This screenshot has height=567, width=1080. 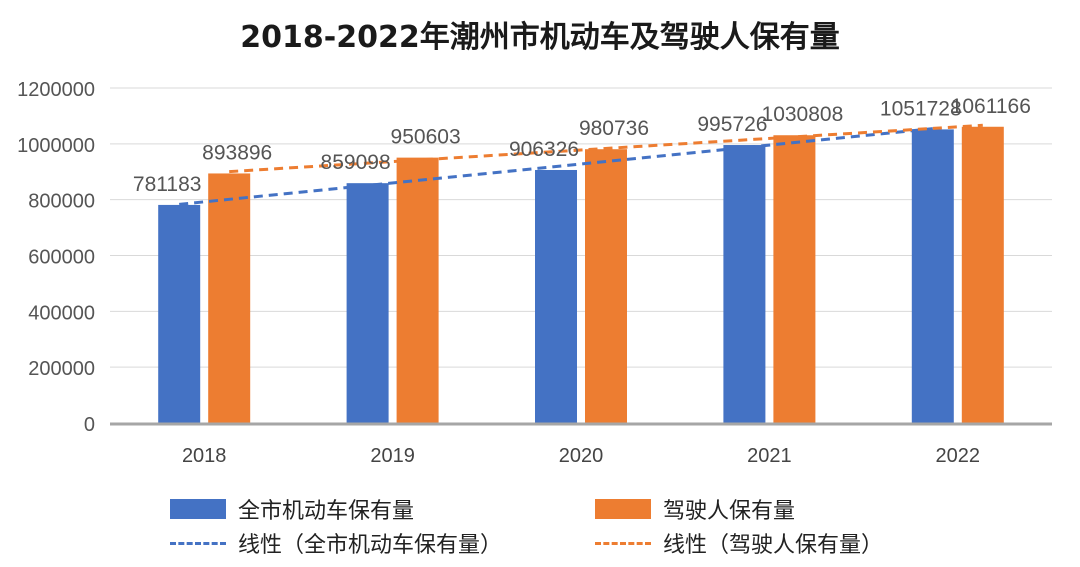 What do you see at coordinates (921, 108) in the screenshot?
I see `data-label: 1051728` at bounding box center [921, 108].